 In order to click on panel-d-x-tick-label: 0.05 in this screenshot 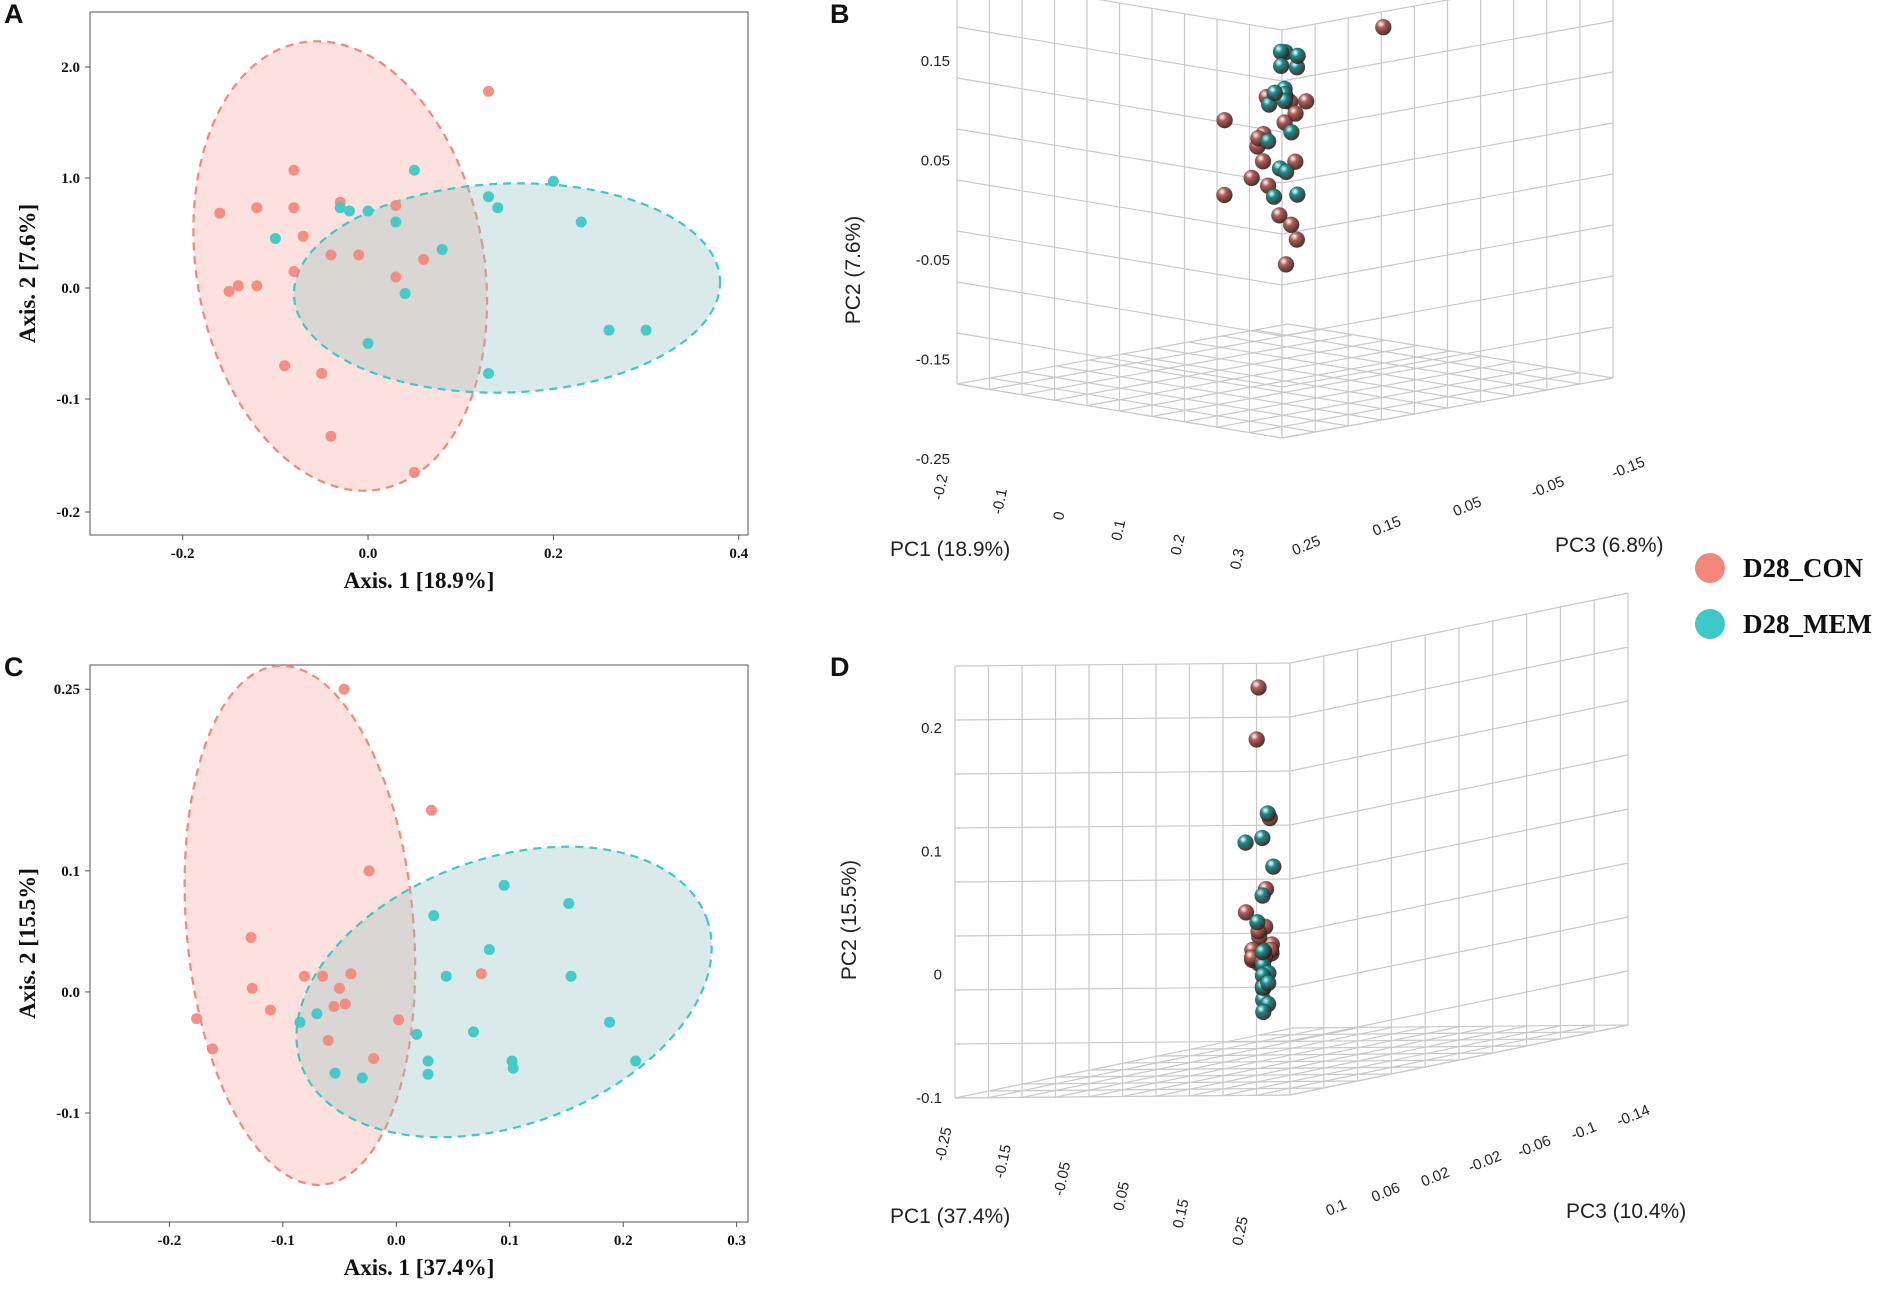, I will do `click(1121, 1196)`.